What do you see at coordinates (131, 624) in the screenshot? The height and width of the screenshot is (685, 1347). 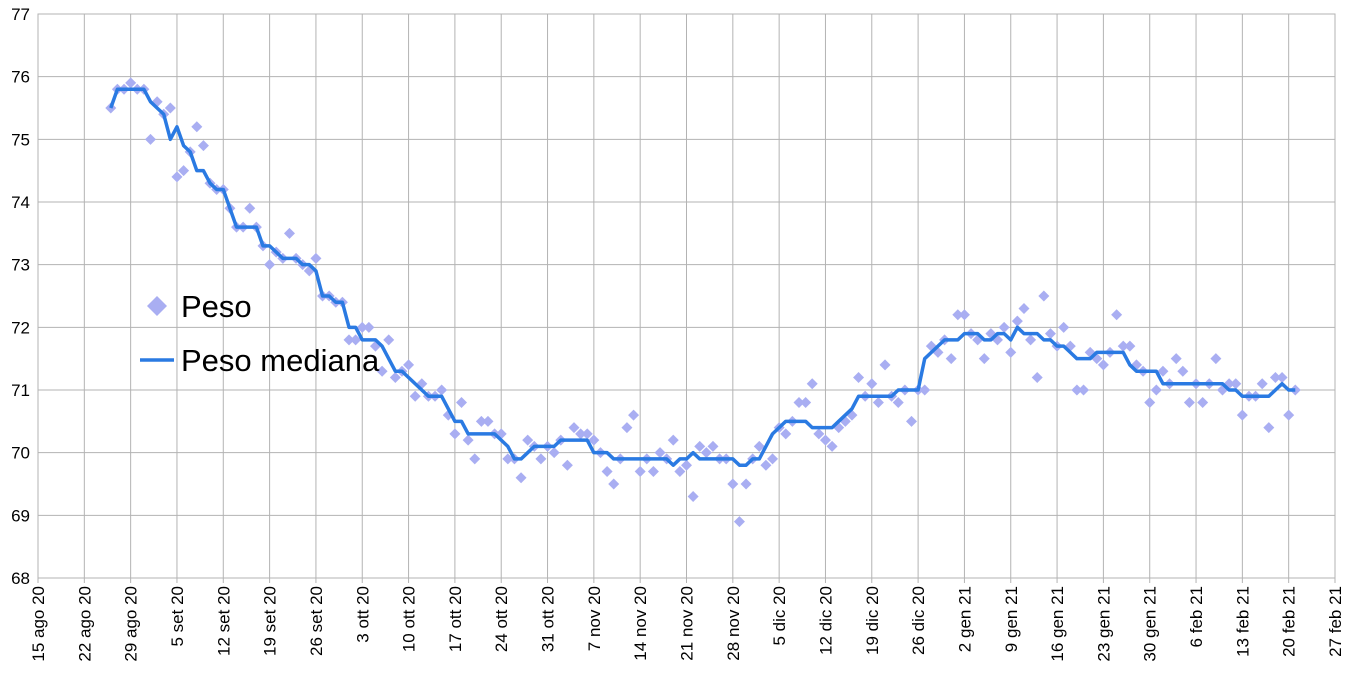 I see `x-tick-label: 29 ago 20` at bounding box center [131, 624].